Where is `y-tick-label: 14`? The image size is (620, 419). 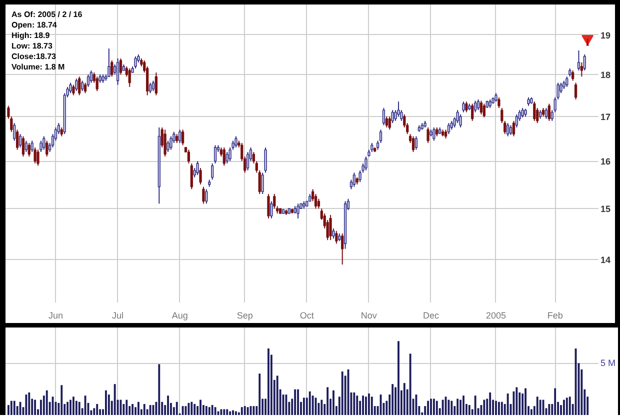 y-tick-label: 14 is located at coordinates (605, 259).